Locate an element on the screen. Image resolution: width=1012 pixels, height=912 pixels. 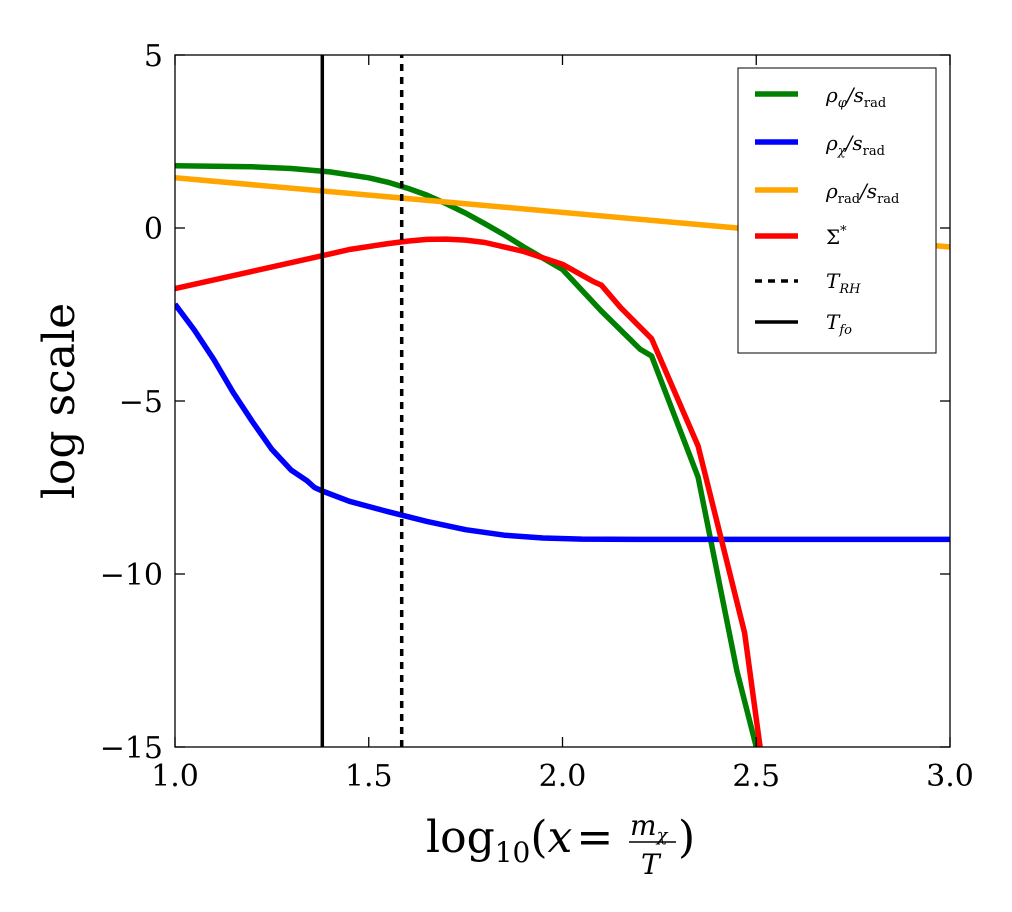
x-tick-label: 1.5 is located at coordinates (369, 776).